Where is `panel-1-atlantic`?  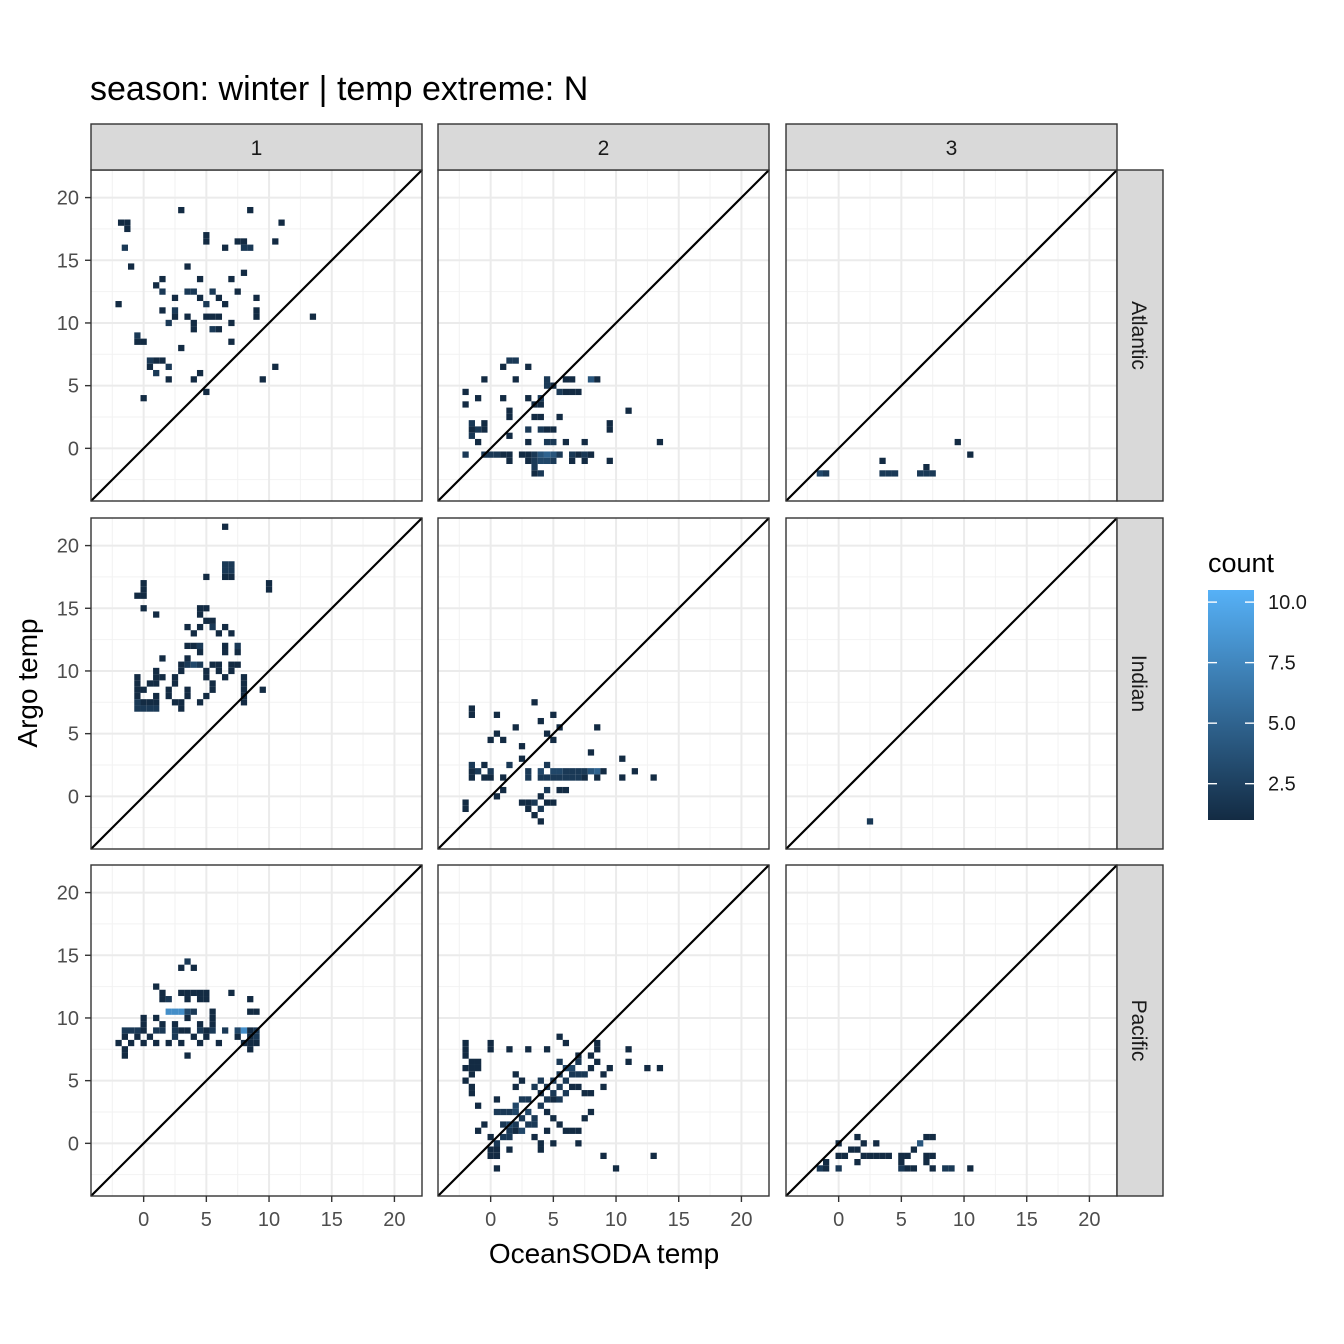
panel-1-atlantic is located at coordinates (256, 335).